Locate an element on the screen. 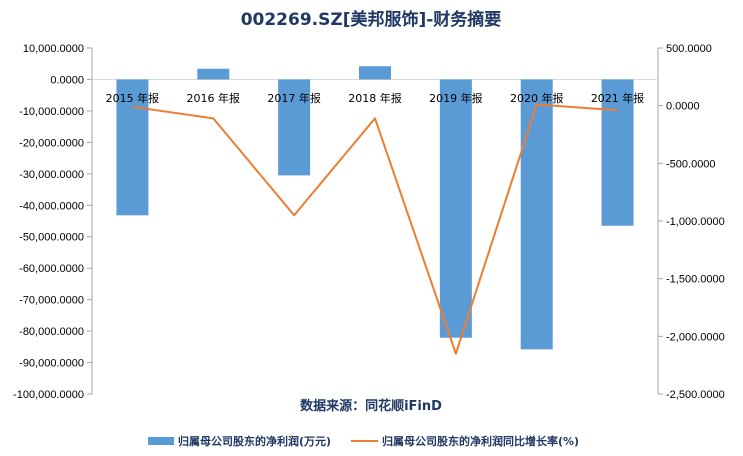 This screenshot has height=456, width=743. left-tick-label: -20,000.0000 is located at coordinates (51, 143).